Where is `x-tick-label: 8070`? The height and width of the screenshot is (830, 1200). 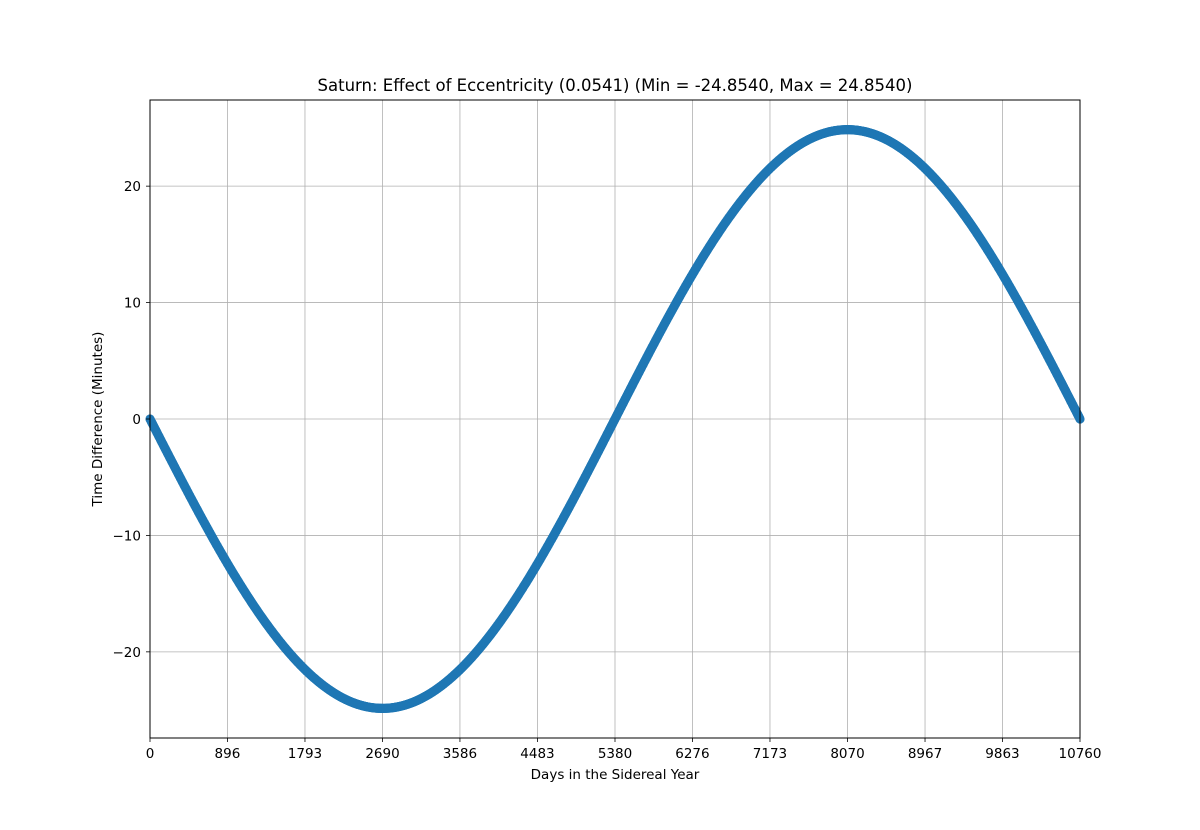 x-tick-label: 8070 is located at coordinates (847, 754).